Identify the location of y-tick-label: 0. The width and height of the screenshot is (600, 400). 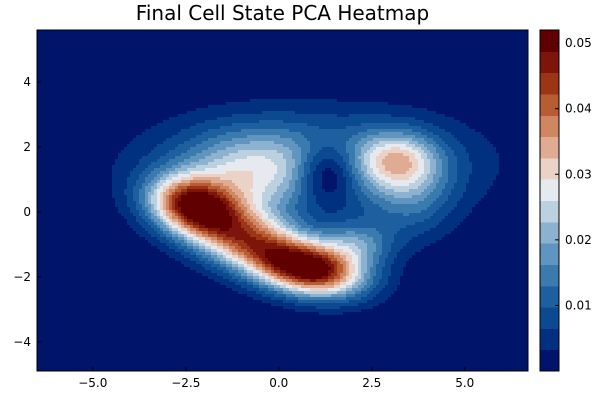
(27, 212).